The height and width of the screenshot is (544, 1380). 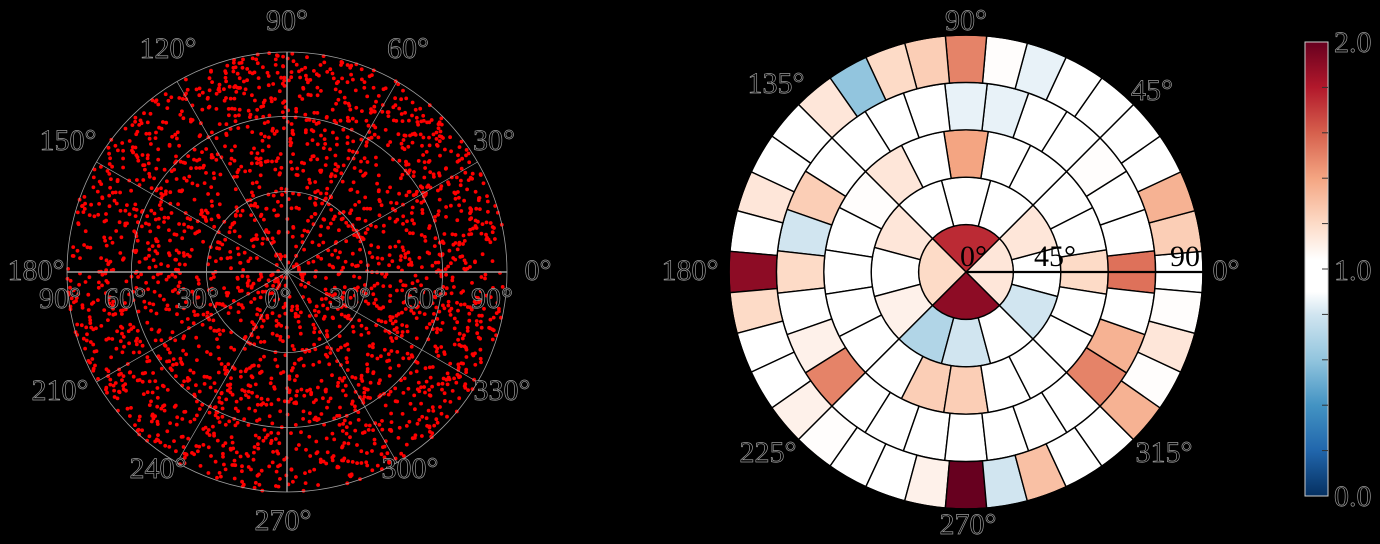 I want to click on radial-label-45: 45°, so click(x=1055, y=256).